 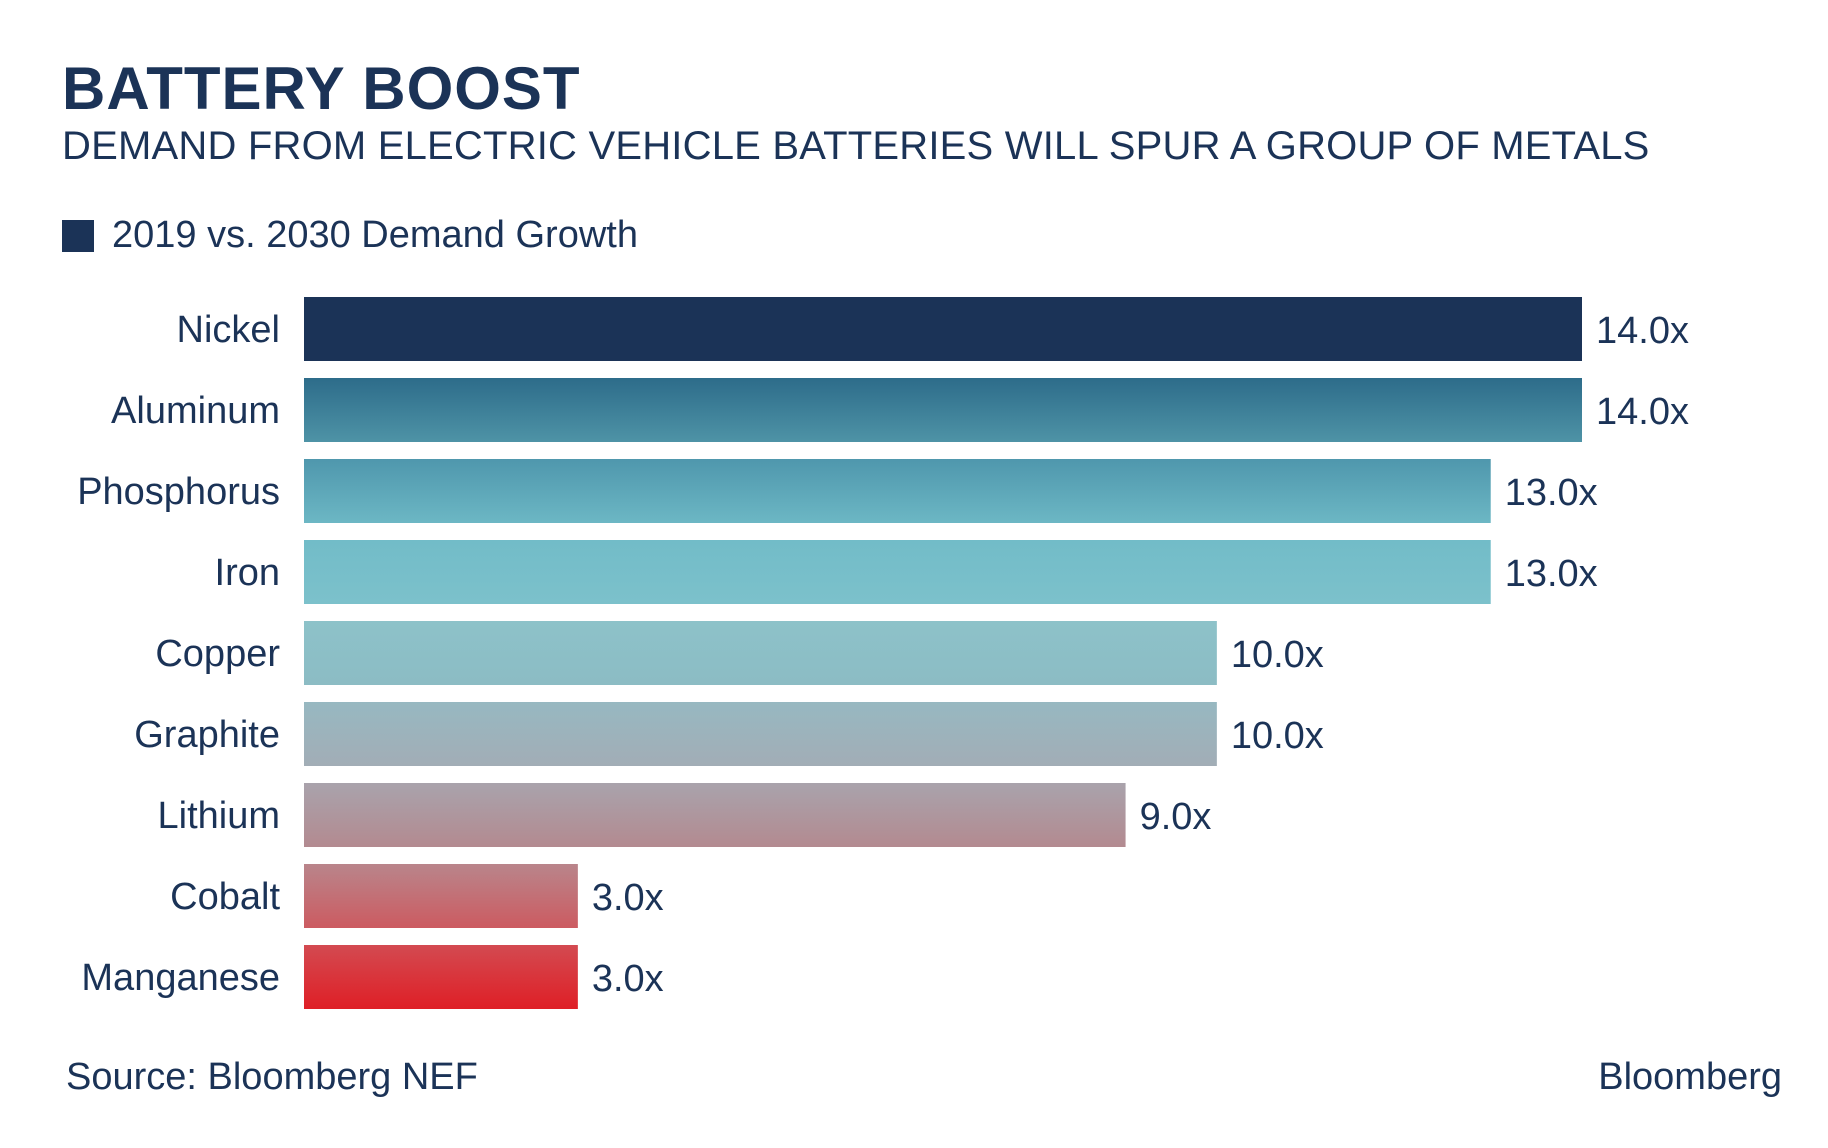 I want to click on category-label-nickel: Nickel, so click(x=228, y=330).